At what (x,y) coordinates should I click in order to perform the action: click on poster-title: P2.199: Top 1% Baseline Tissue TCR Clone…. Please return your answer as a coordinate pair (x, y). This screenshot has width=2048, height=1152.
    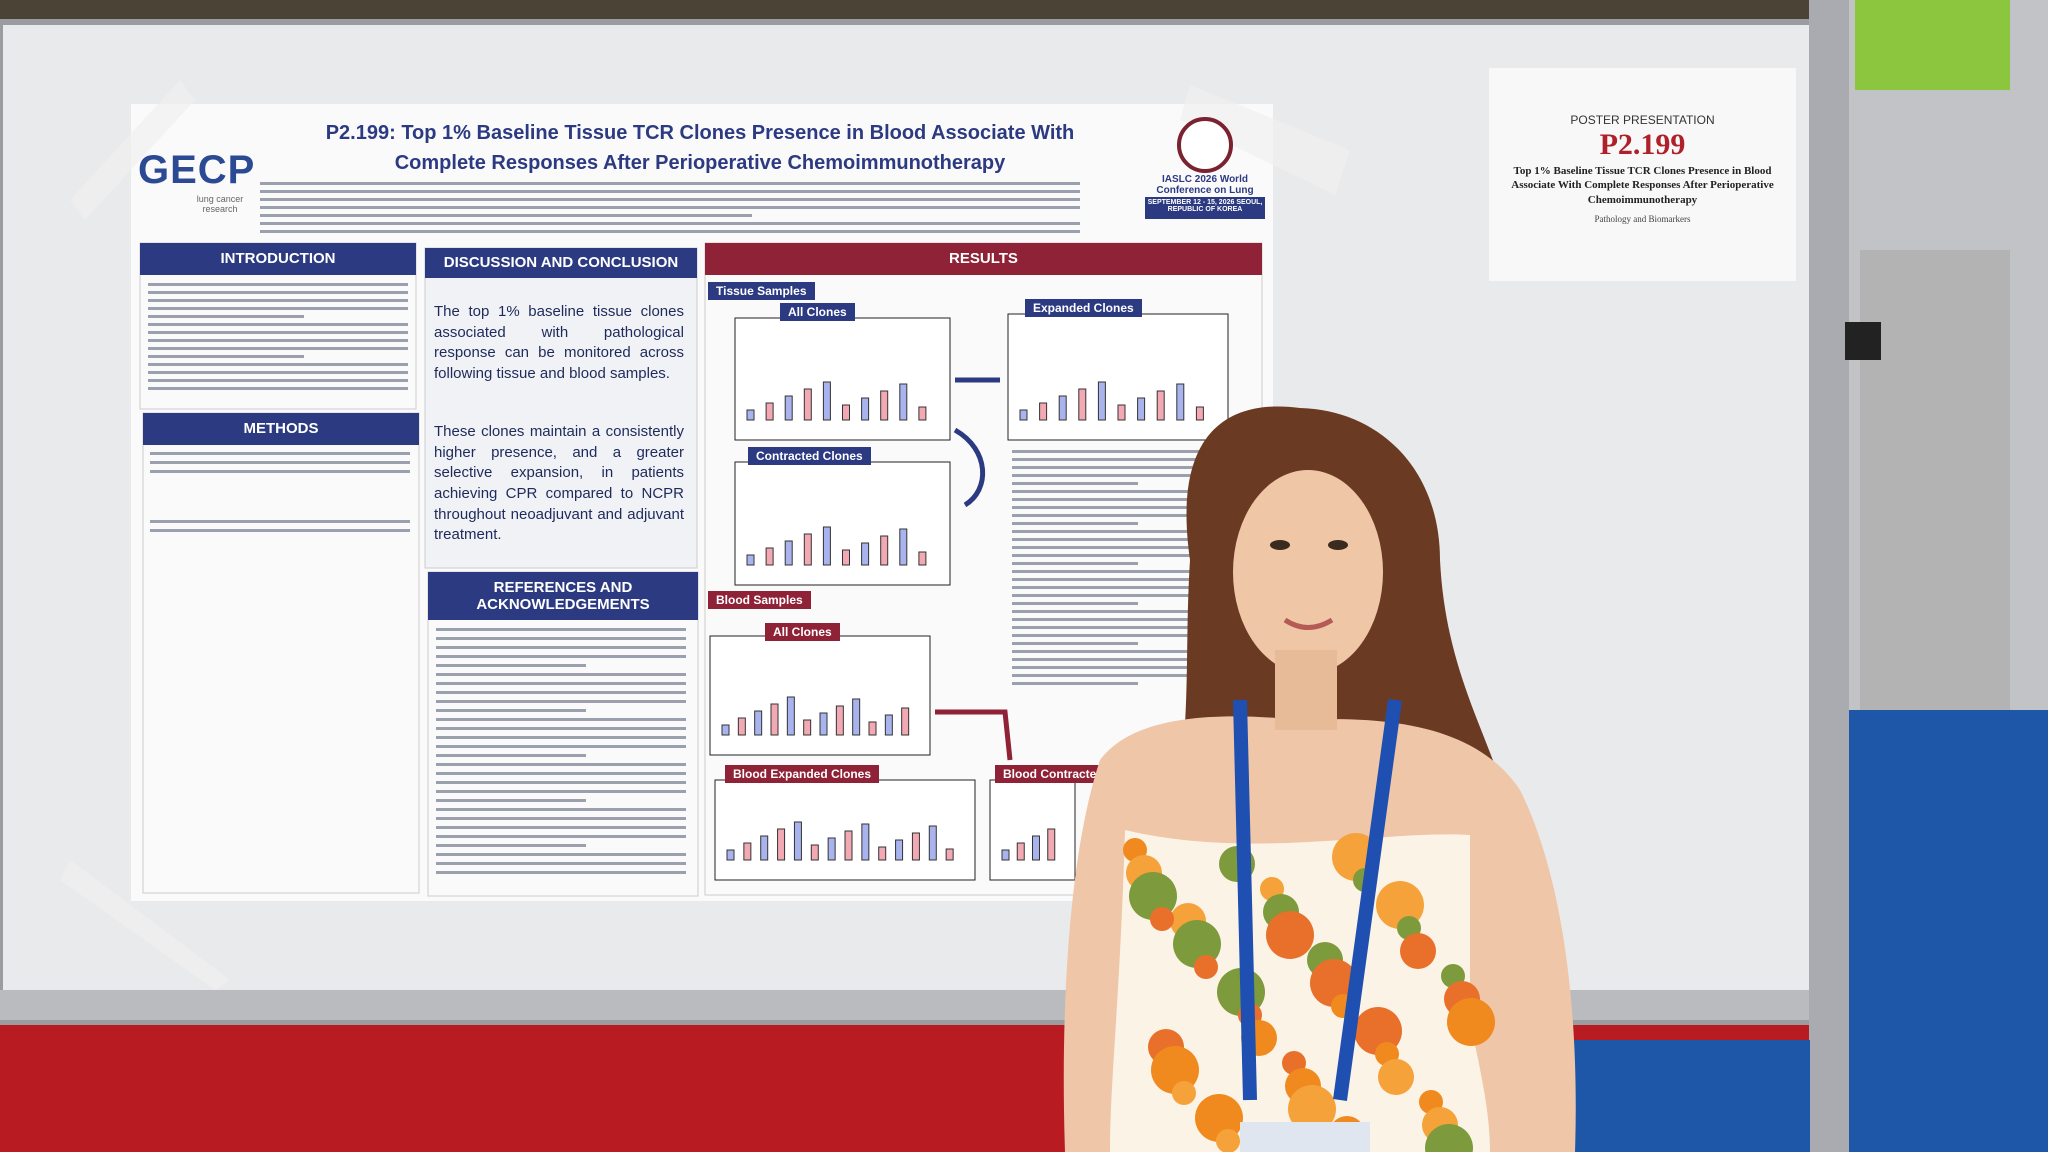
    Looking at the image, I should click on (700, 148).